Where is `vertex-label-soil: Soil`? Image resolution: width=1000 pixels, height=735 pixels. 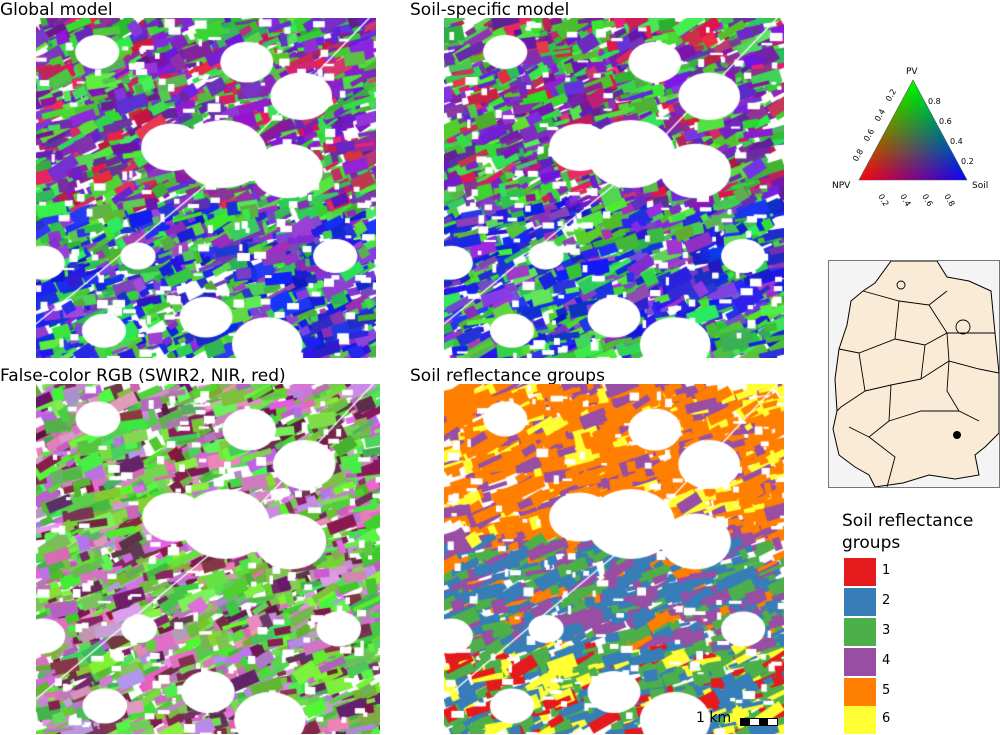 vertex-label-soil: Soil is located at coordinates (980, 186).